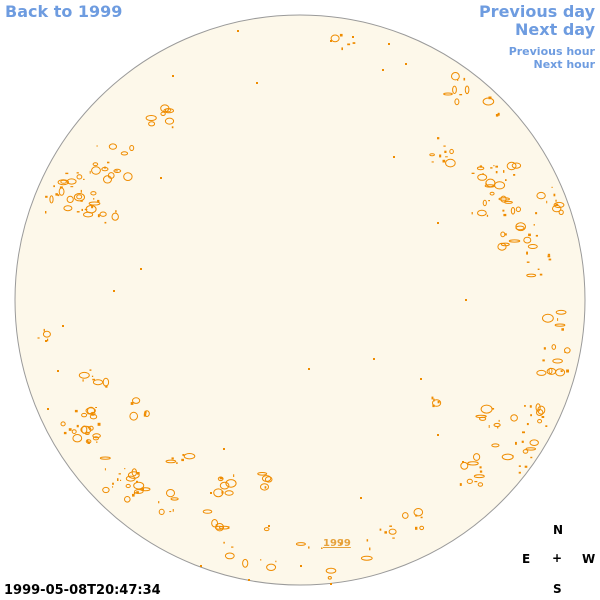 The width and height of the screenshot is (600, 600). What do you see at coordinates (536, 11) in the screenshot?
I see `previous-day-link: Previous day` at bounding box center [536, 11].